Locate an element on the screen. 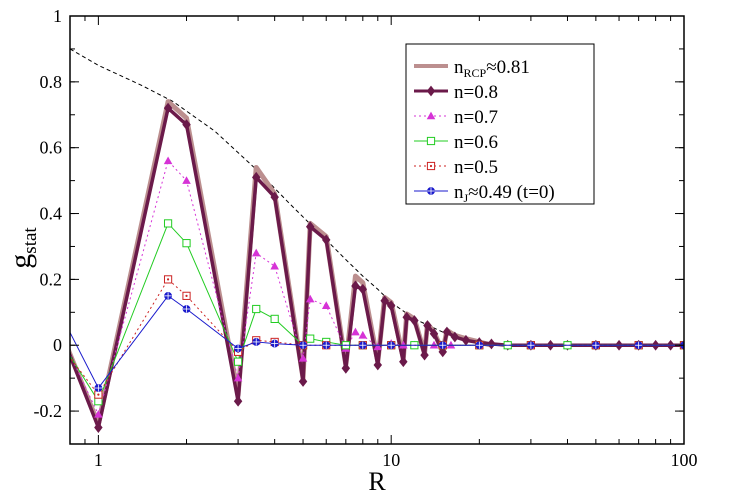 This screenshot has height=500, width=755. legend-label-sub: RCP is located at coordinates (475, 73).